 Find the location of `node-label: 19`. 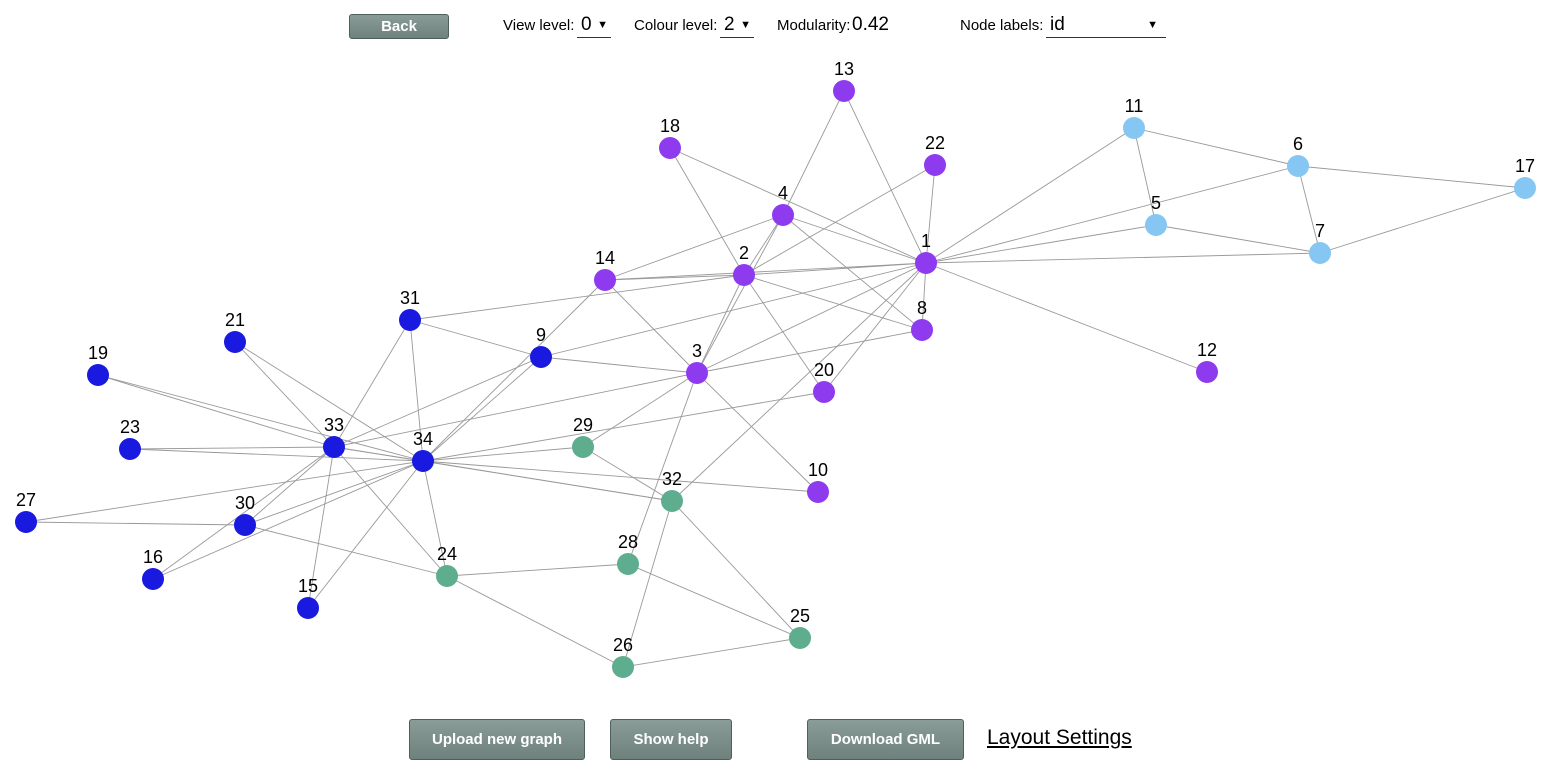

node-label: 19 is located at coordinates (98, 353).